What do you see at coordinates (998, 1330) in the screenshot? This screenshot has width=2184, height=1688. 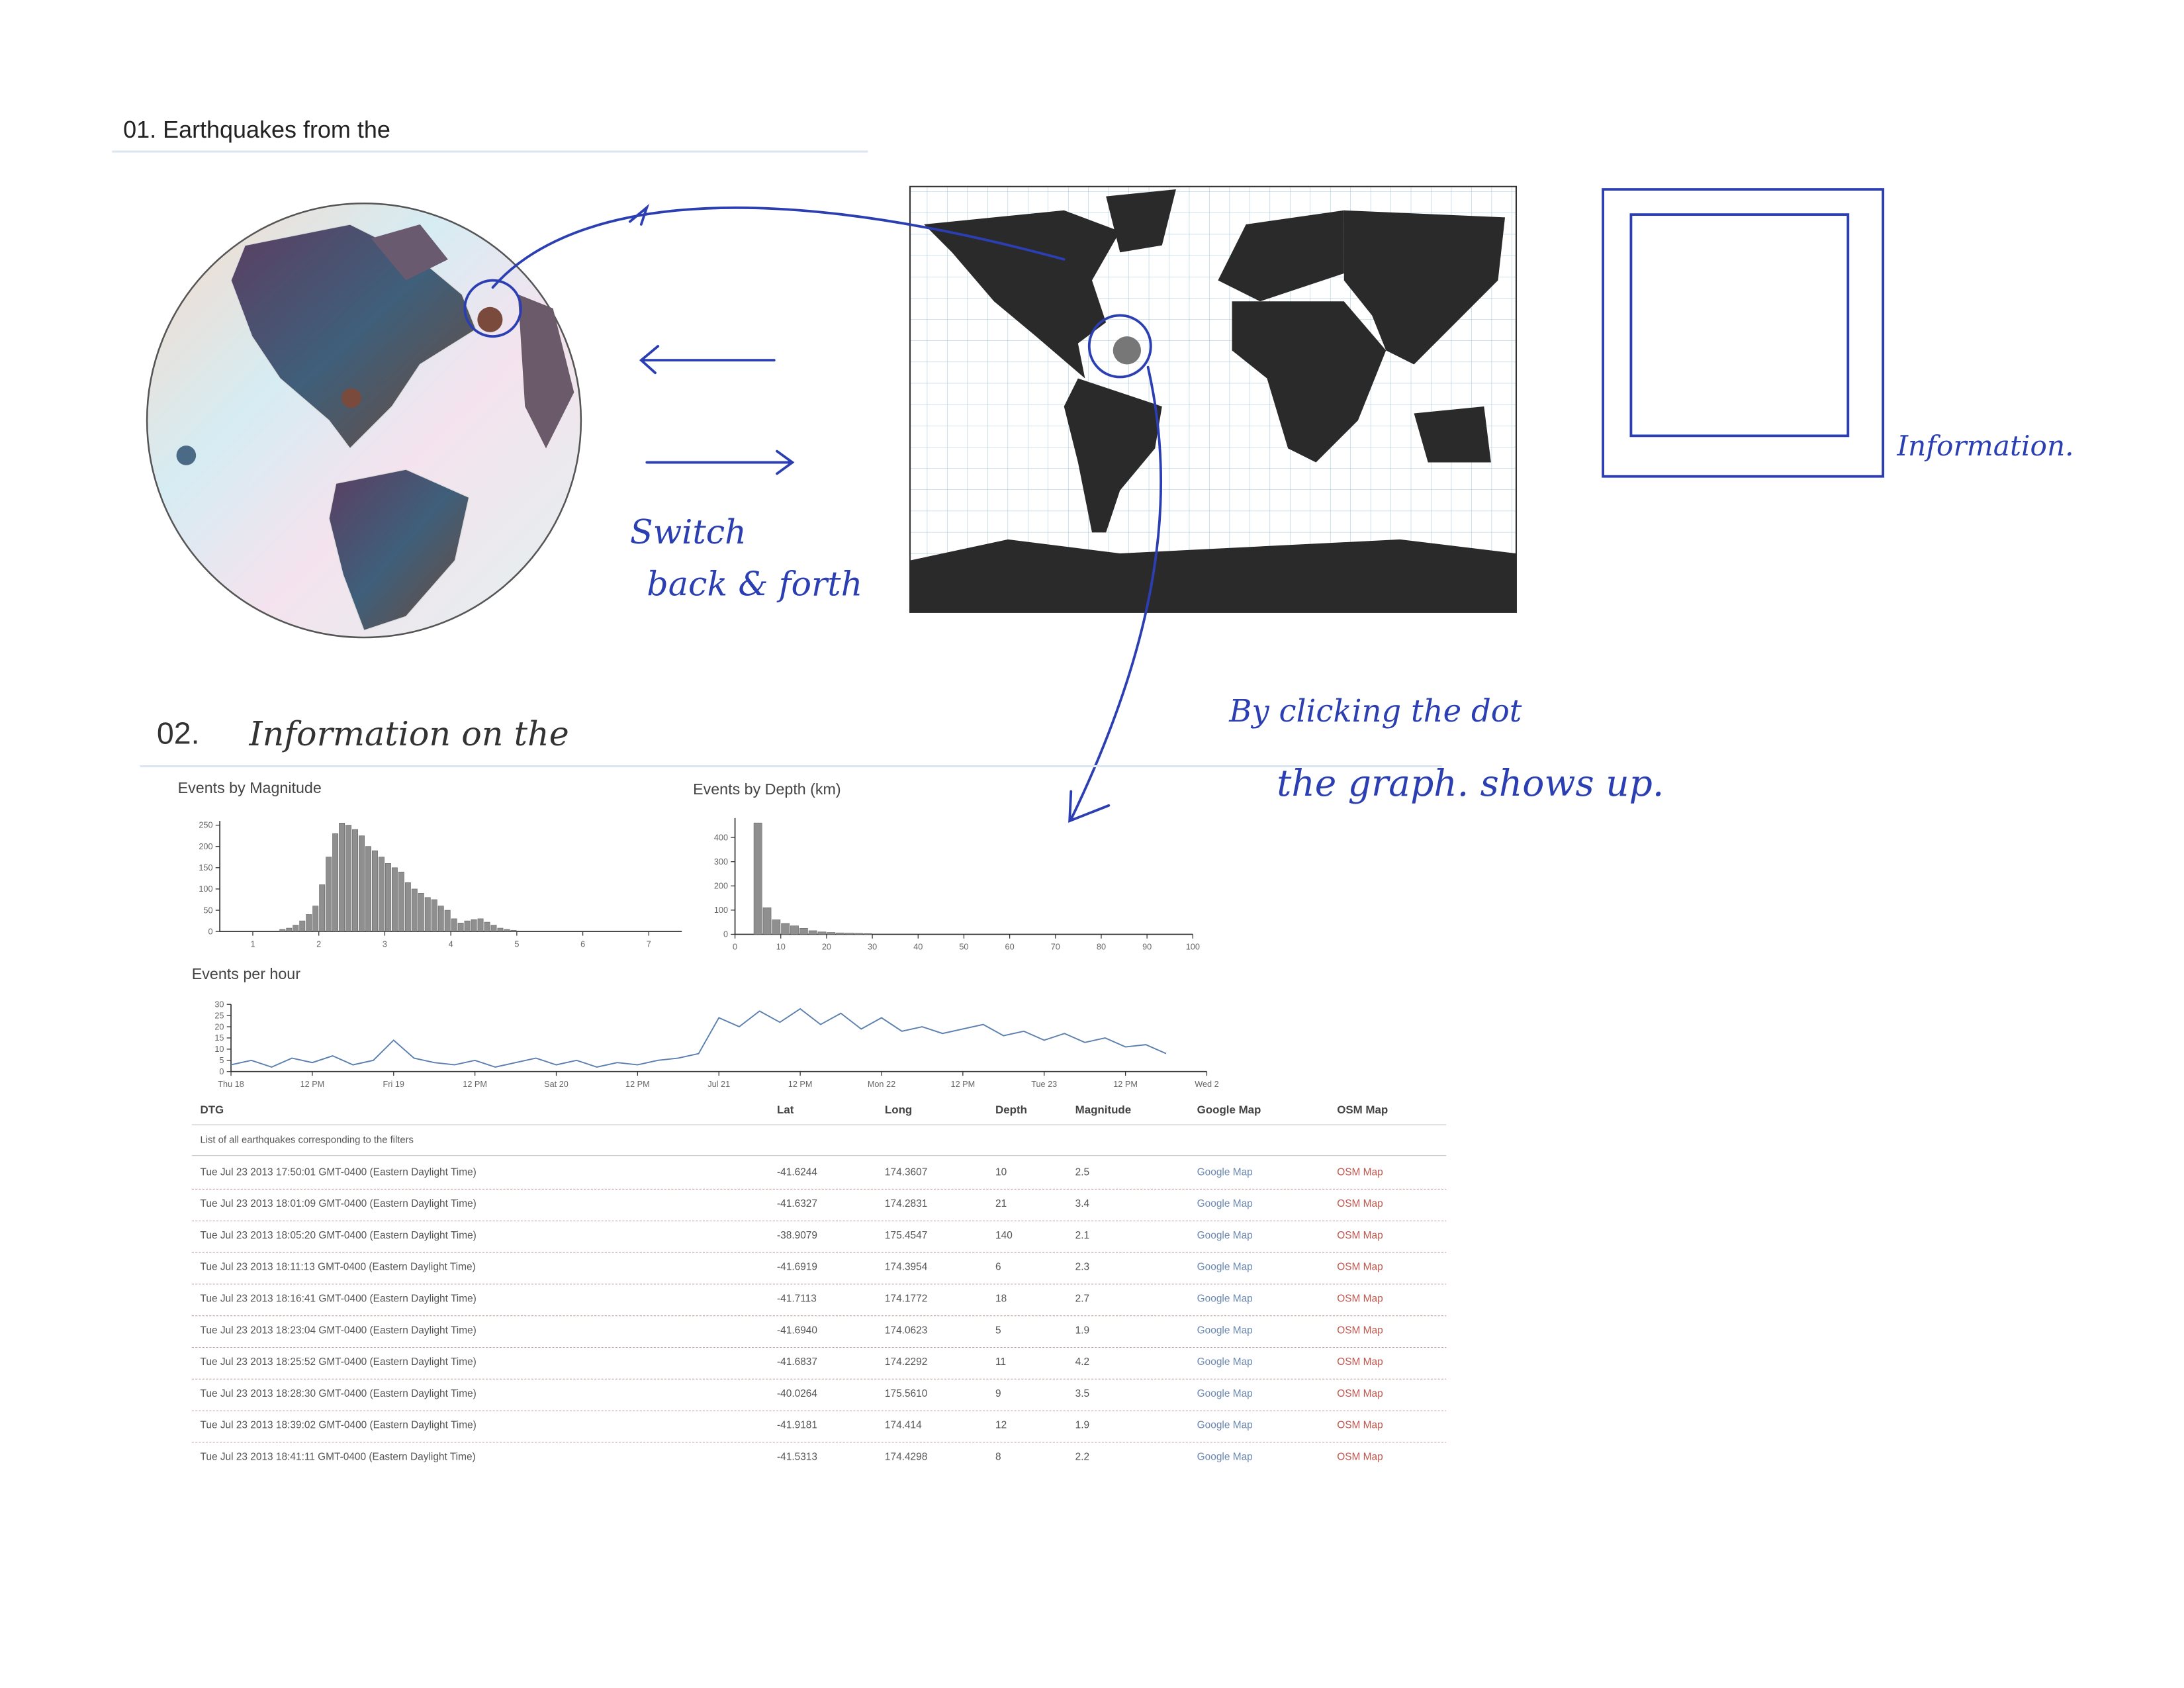 I see `table-cell: 5` at bounding box center [998, 1330].